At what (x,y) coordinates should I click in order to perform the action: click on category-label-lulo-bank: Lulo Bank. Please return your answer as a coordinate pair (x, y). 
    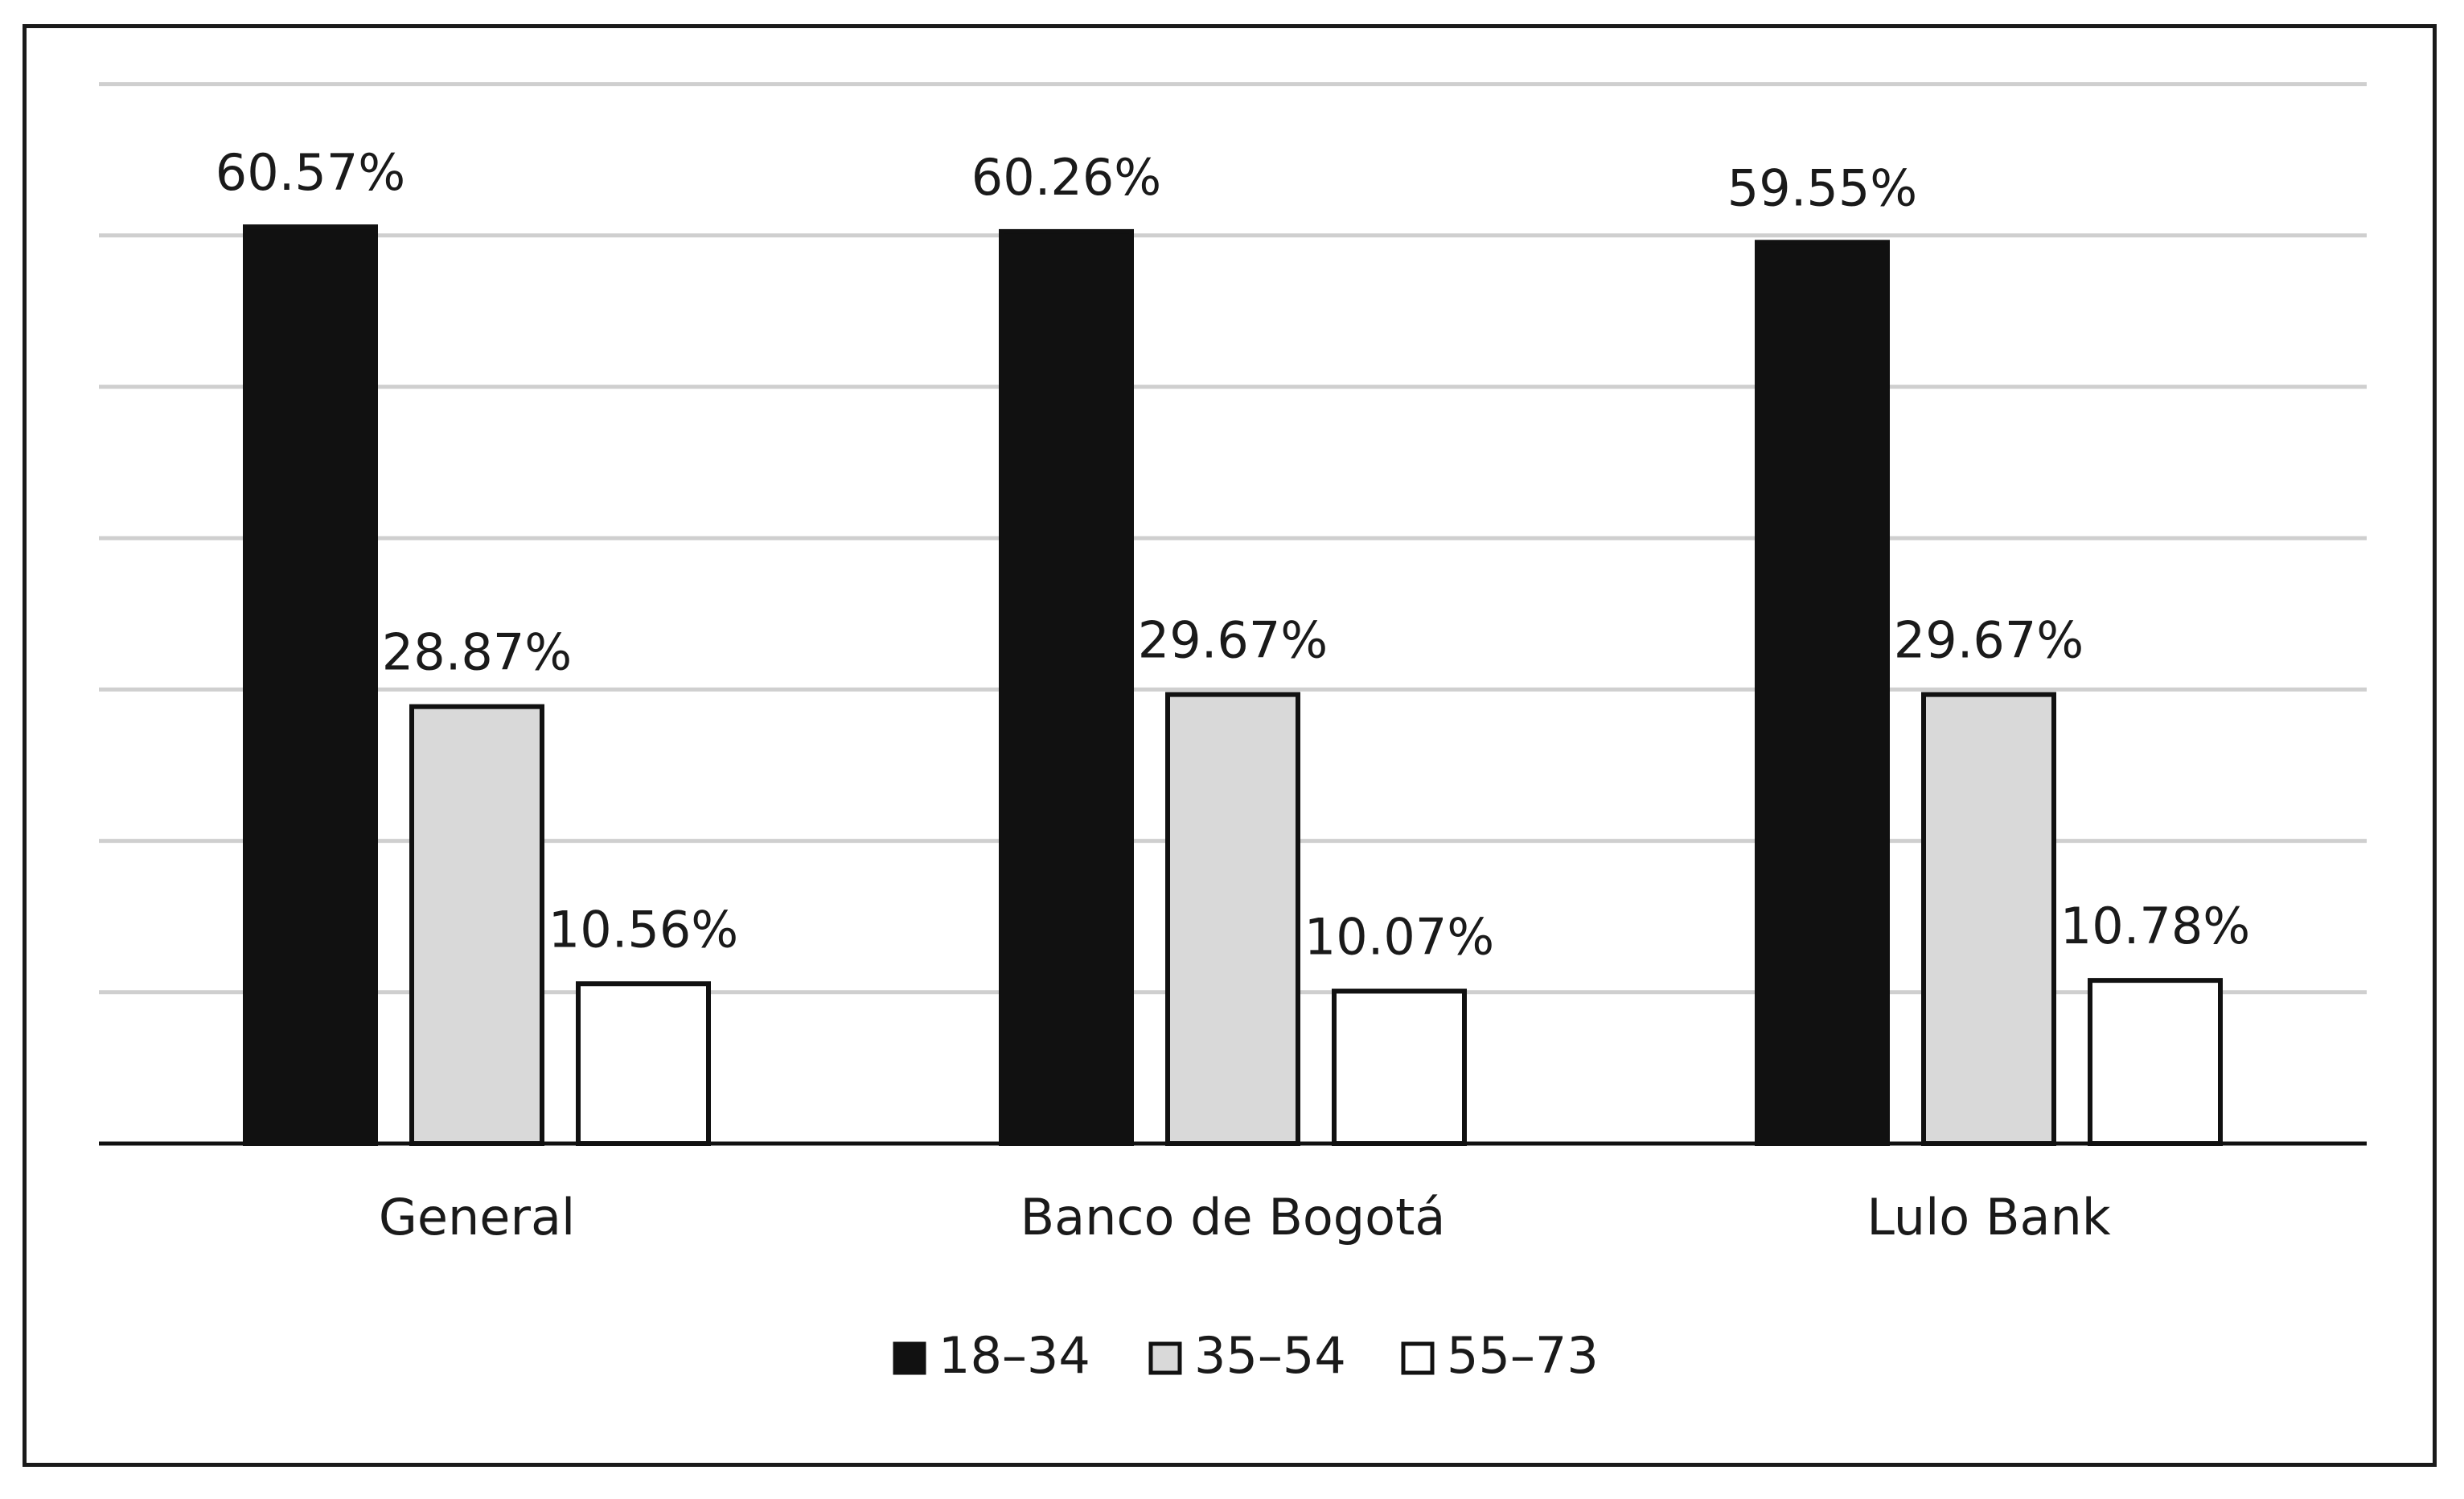
    Looking at the image, I should click on (1988, 1217).